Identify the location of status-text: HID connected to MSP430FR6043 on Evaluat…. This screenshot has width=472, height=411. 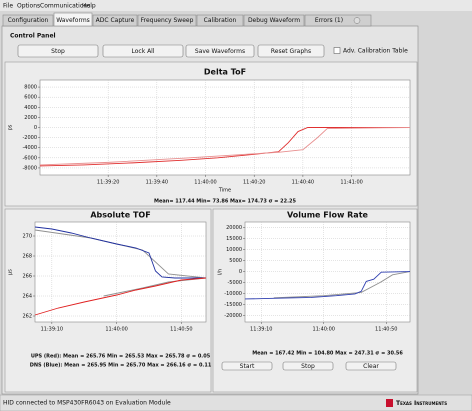
(87, 403).